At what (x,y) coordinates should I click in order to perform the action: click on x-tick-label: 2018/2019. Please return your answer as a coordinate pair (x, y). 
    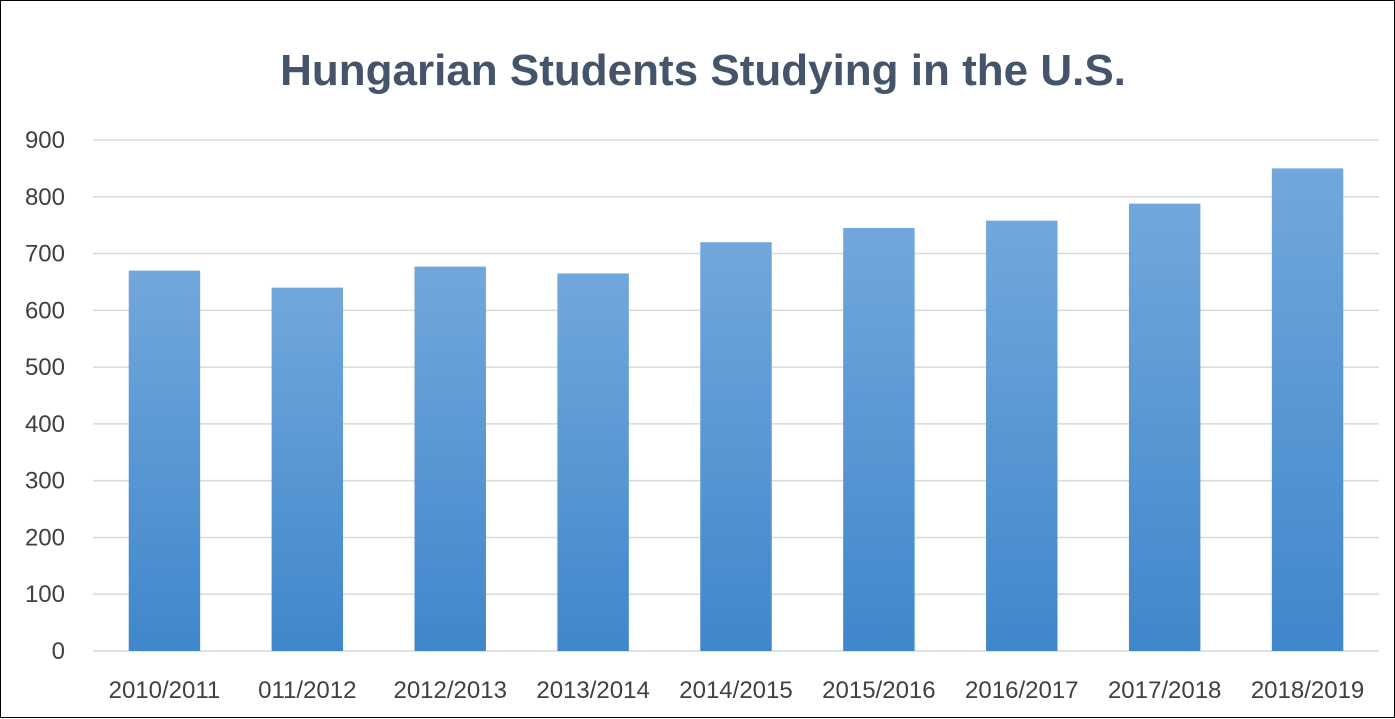
    Looking at the image, I should click on (1307, 690).